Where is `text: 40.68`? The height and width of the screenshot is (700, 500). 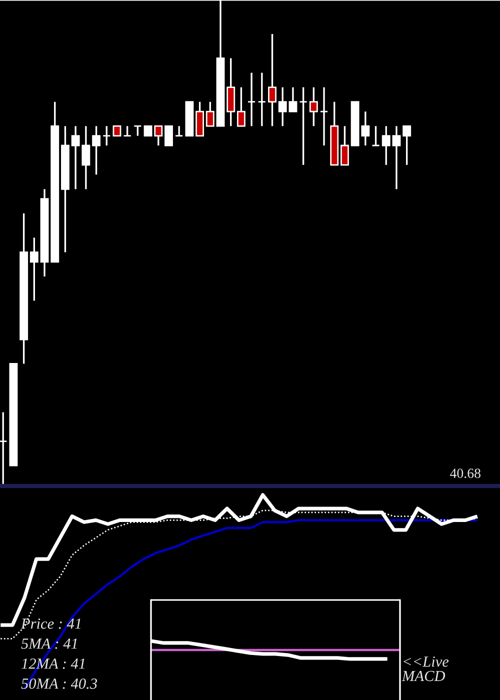 text: 40.68 is located at coordinates (465, 473).